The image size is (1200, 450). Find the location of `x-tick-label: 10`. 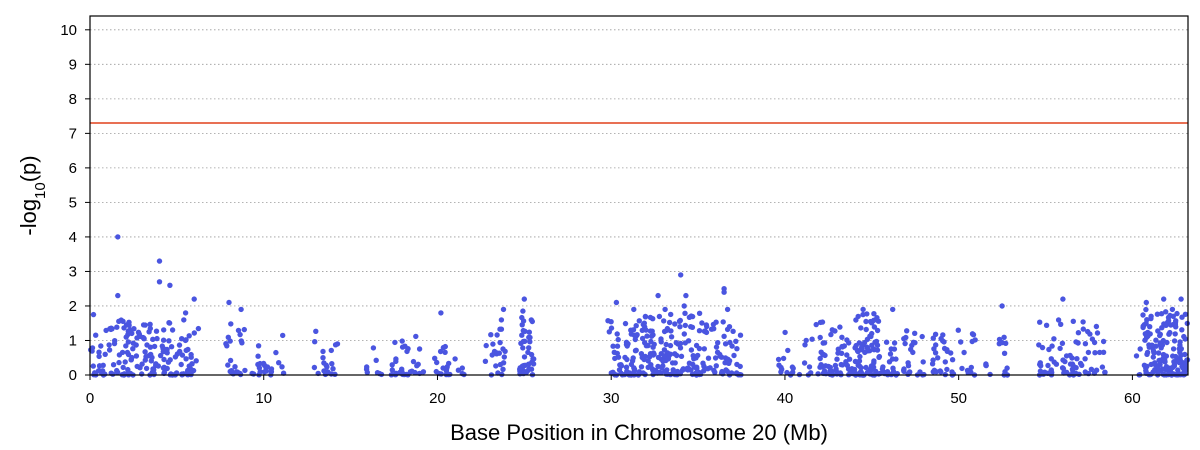

x-tick-label: 10 is located at coordinates (263, 398).